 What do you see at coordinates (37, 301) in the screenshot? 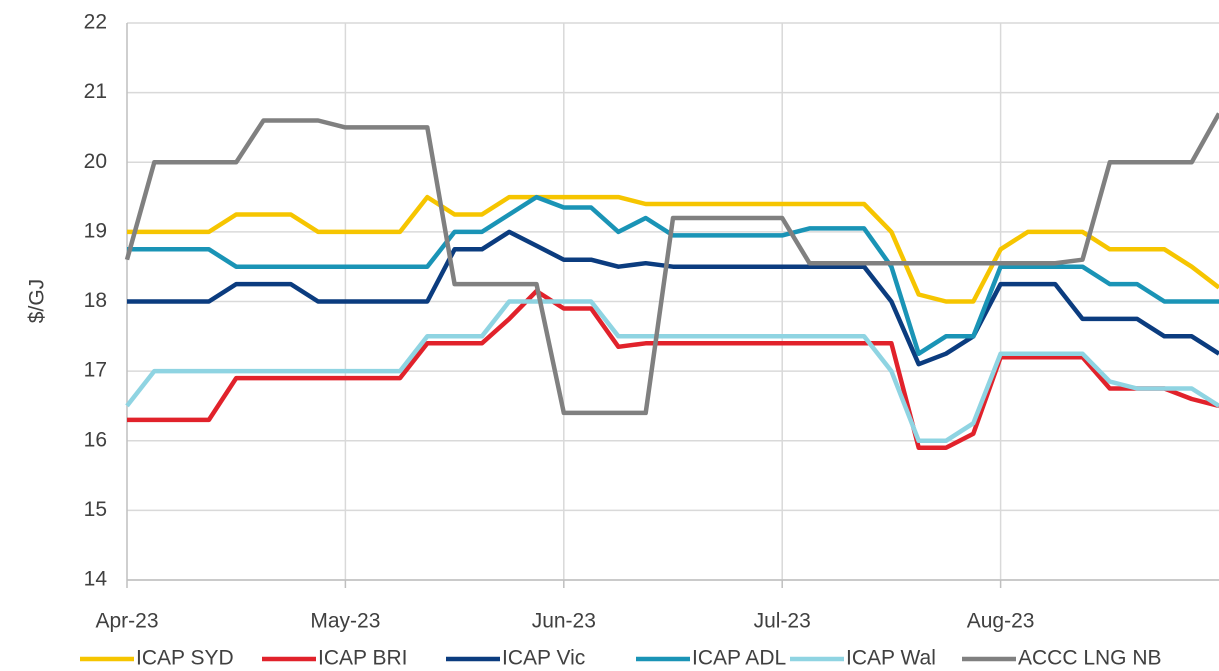
I see `y-axis-label: $/GJ` at bounding box center [37, 301].